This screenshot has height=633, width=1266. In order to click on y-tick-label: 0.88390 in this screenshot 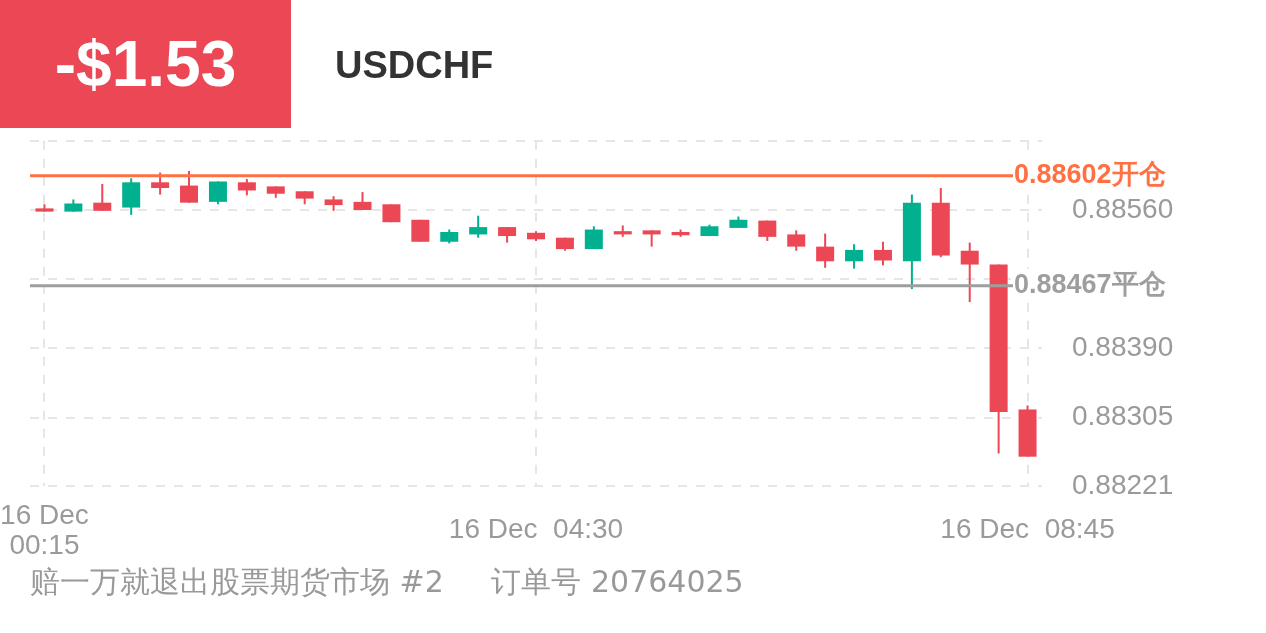, I will do `click(1123, 347)`.